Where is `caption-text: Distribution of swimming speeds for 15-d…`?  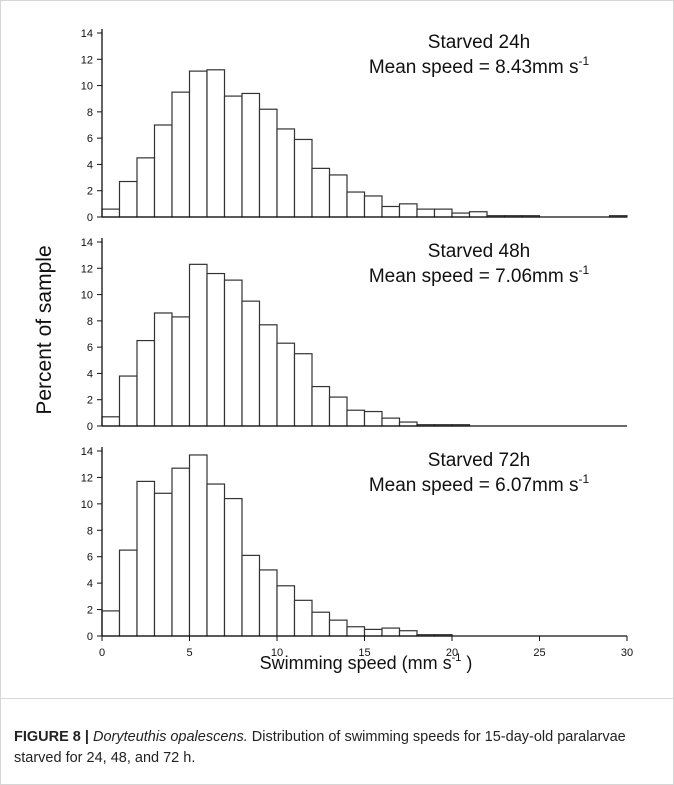
caption-text: Distribution of swimming speeds for 15-d… is located at coordinates (320, 747).